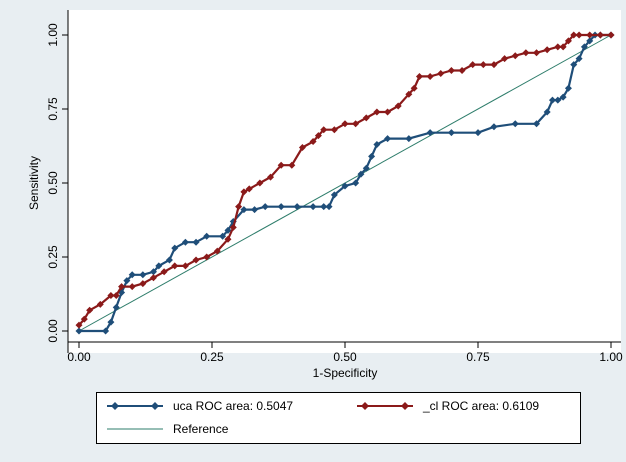 The width and height of the screenshot is (626, 462). What do you see at coordinates (611, 357) in the screenshot?
I see `x-tick-label: 1.00` at bounding box center [611, 357].